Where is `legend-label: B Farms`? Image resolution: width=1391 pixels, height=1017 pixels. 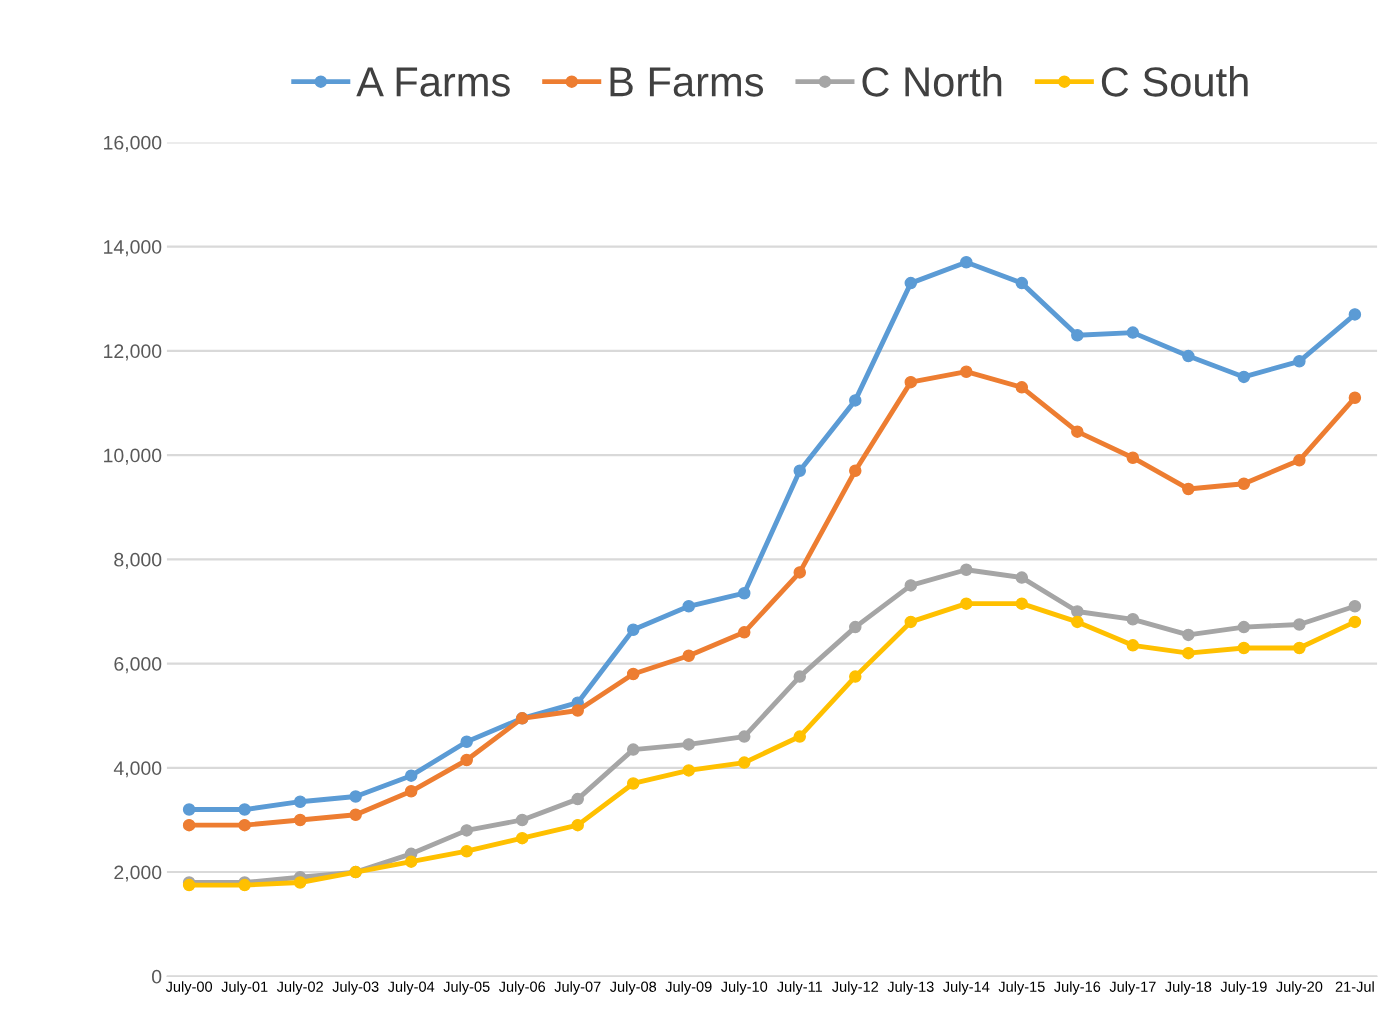 legend-label: B Farms is located at coordinates (687, 82).